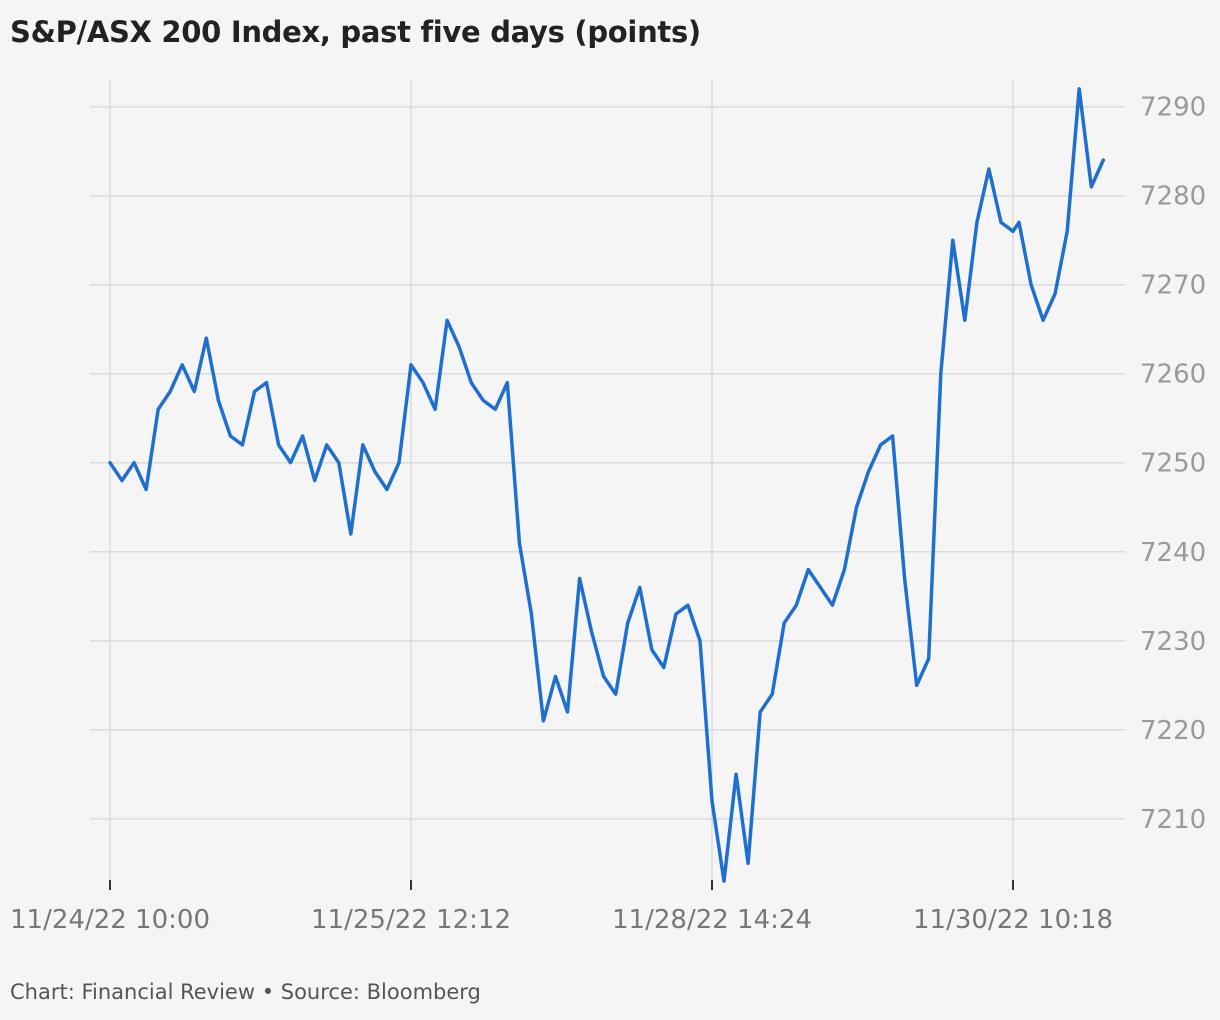 The height and width of the screenshot is (1020, 1220). What do you see at coordinates (1173, 286) in the screenshot?
I see `y-tick-label: 7270` at bounding box center [1173, 286].